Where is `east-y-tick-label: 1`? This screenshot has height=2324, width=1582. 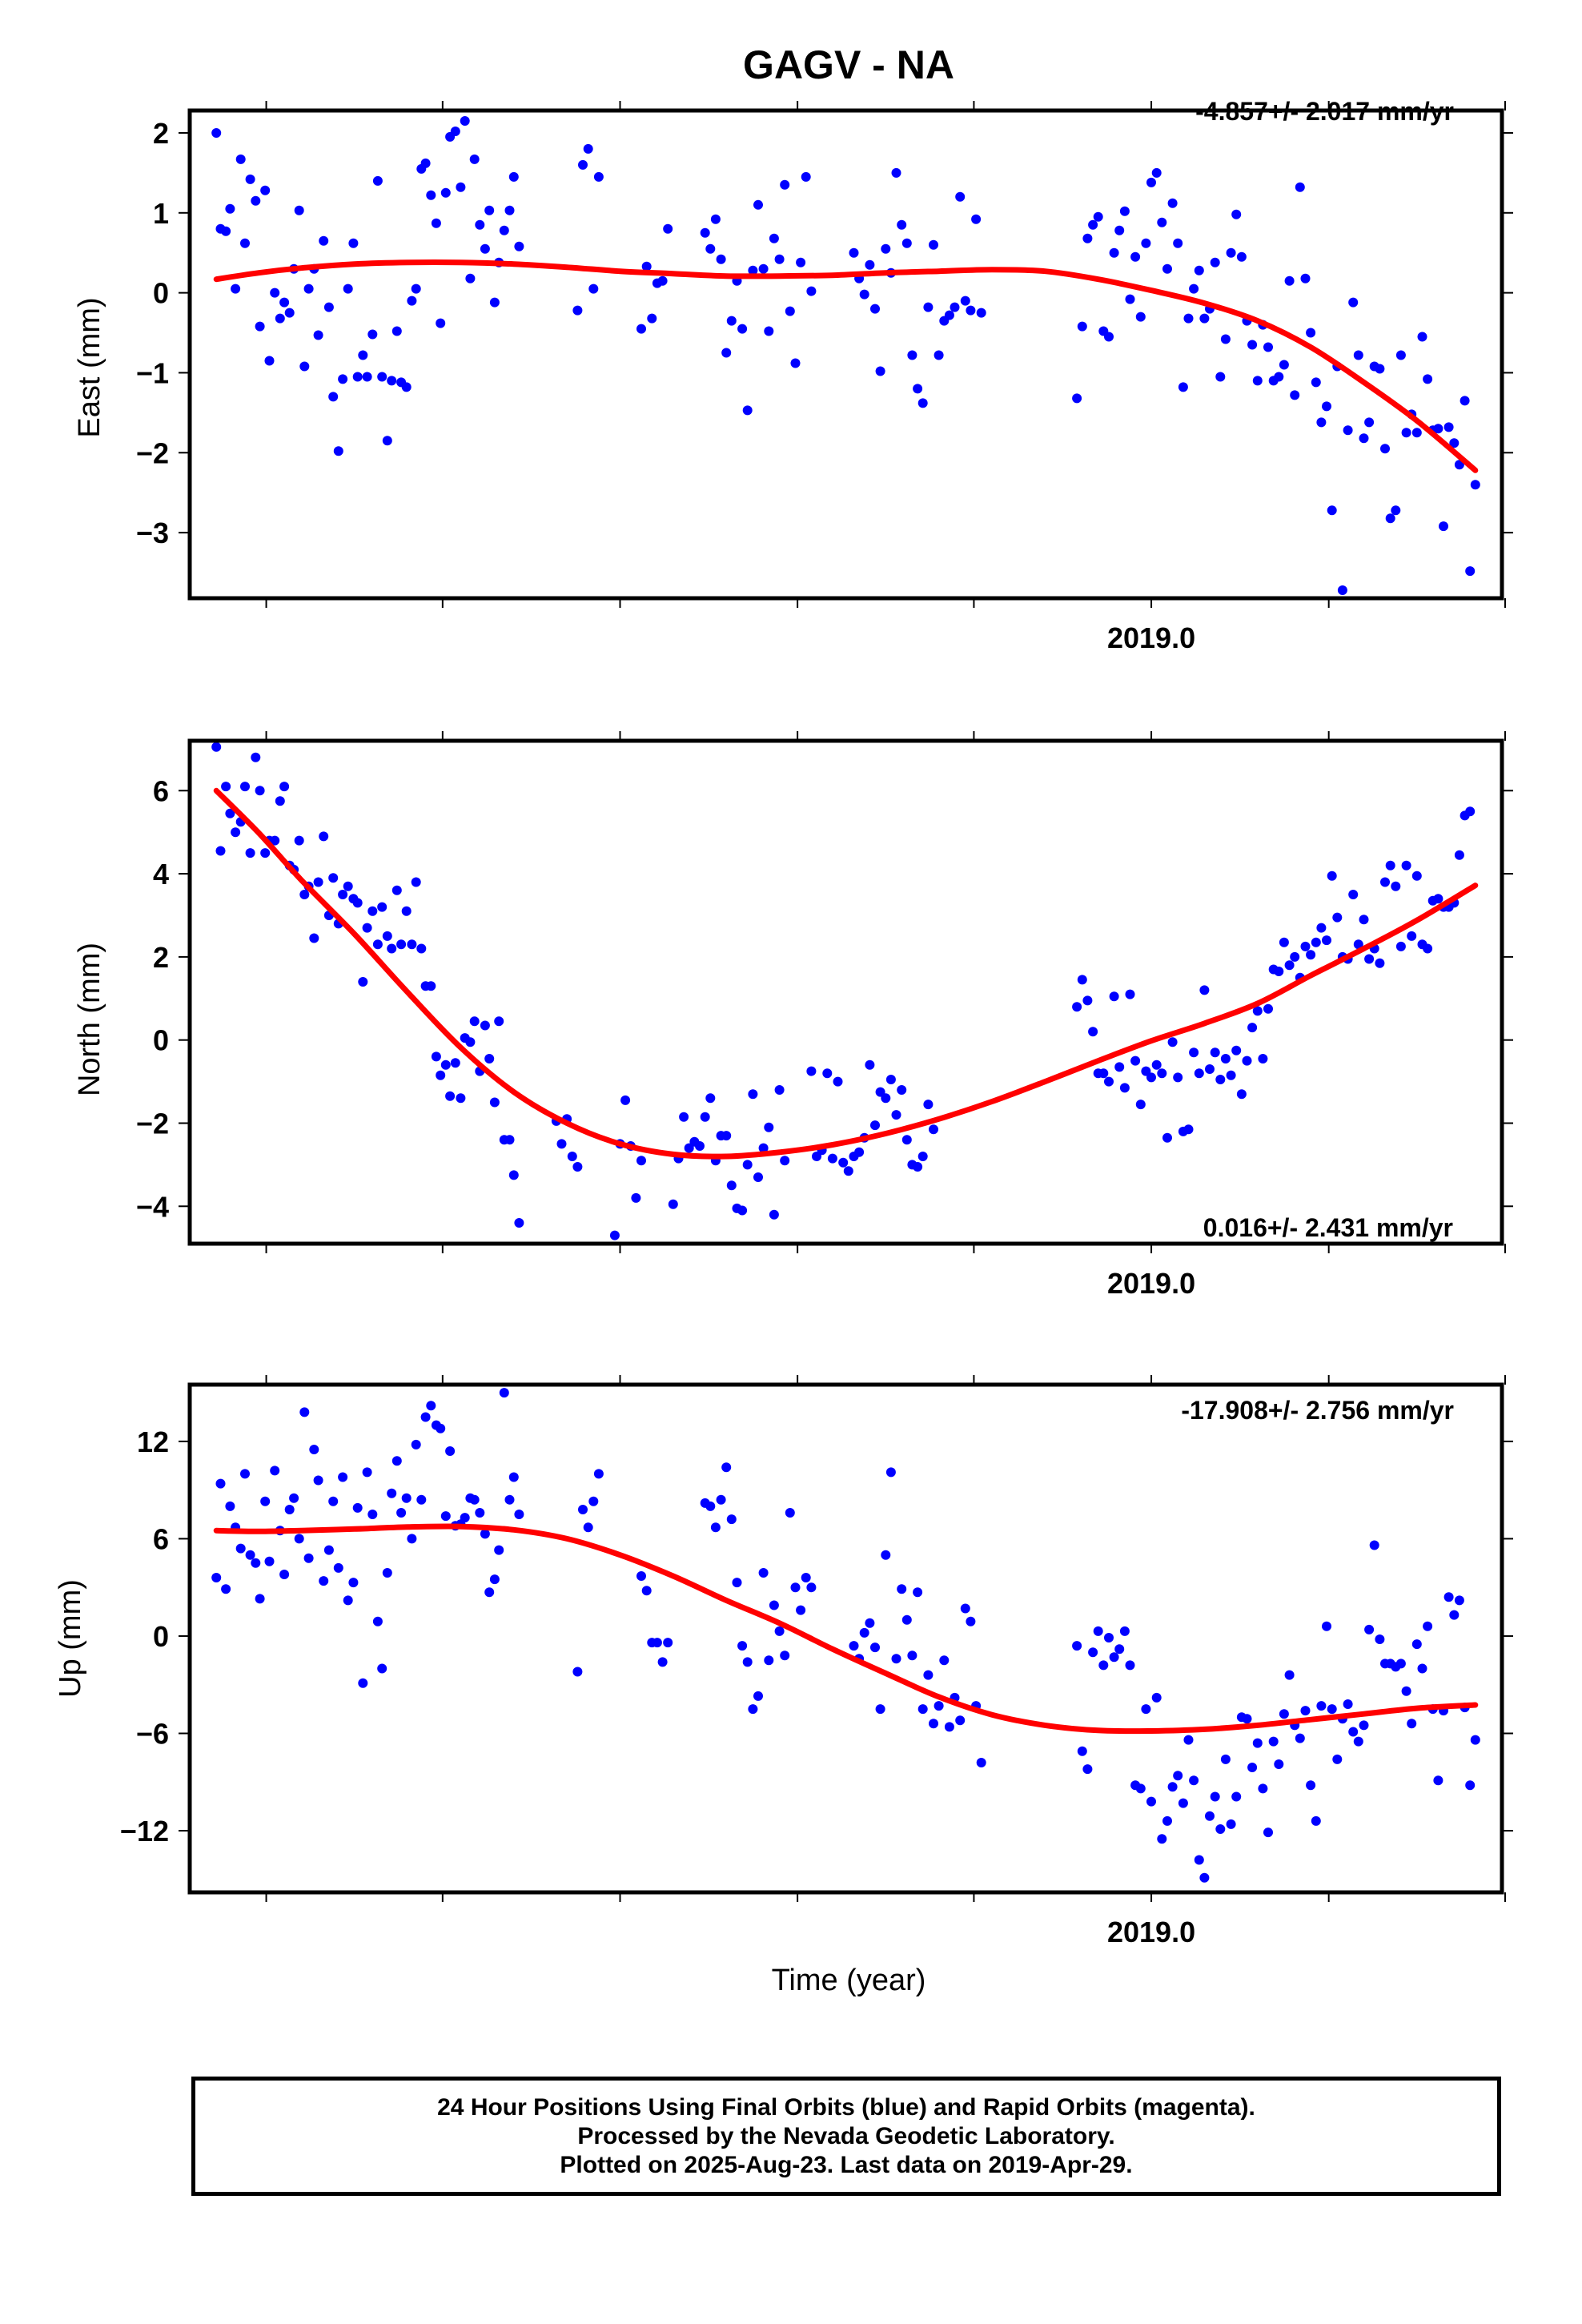 east-y-tick-label: 1 is located at coordinates (161, 213).